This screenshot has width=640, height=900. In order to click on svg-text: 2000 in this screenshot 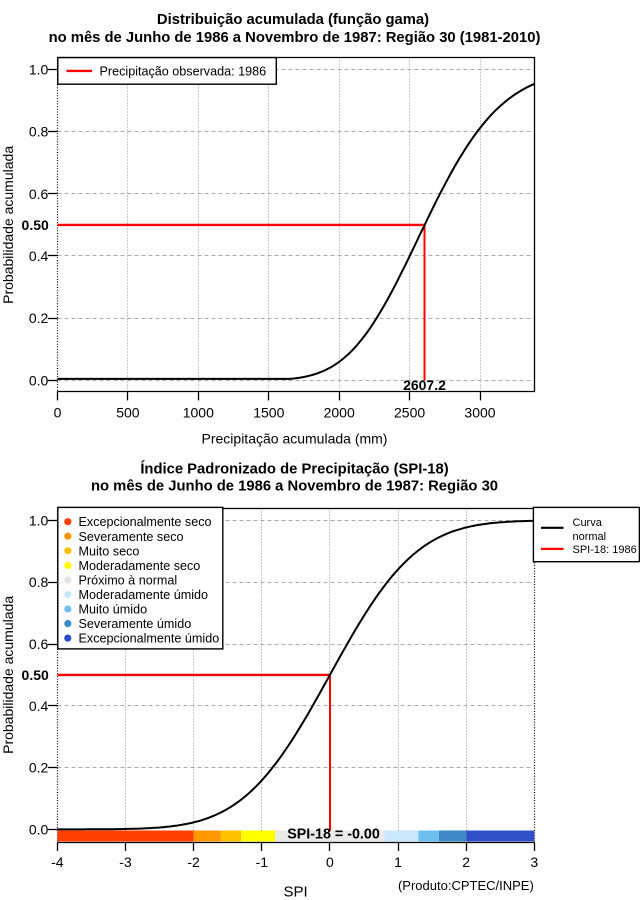, I will do `click(339, 412)`.